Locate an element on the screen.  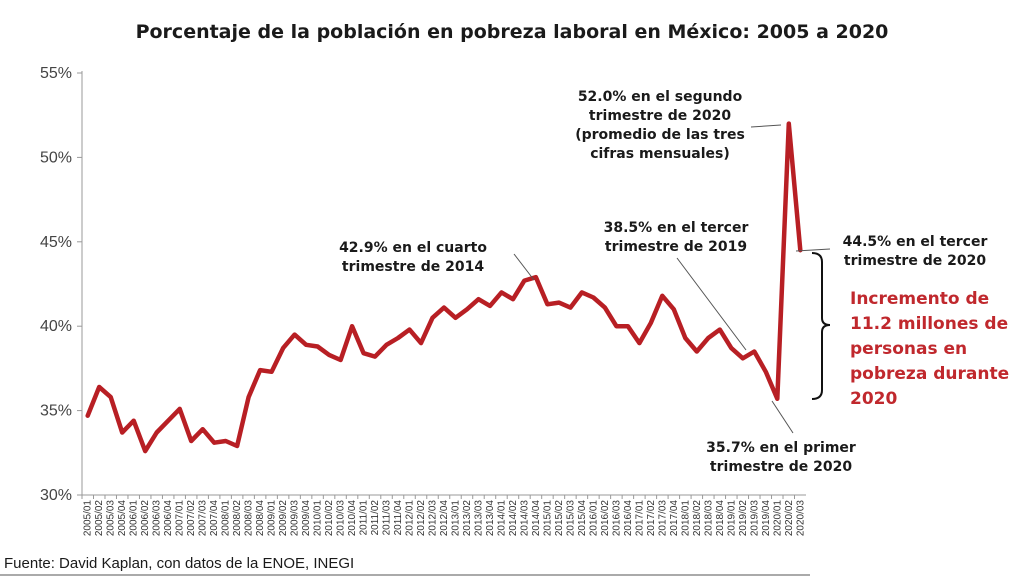
x-tick-label: 2013/04 is located at coordinates (490, 518).